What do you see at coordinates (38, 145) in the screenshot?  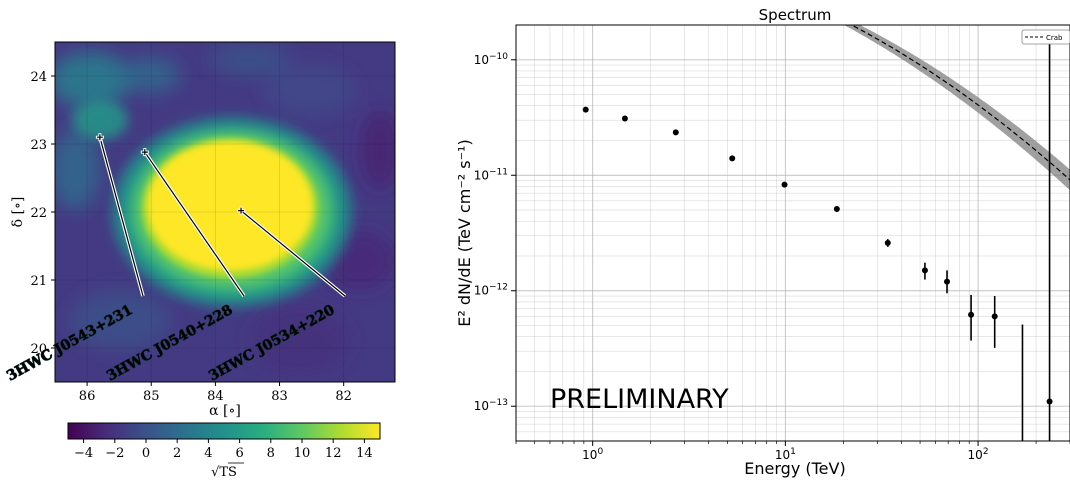 I see `skymap-ytick-label: 23` at bounding box center [38, 145].